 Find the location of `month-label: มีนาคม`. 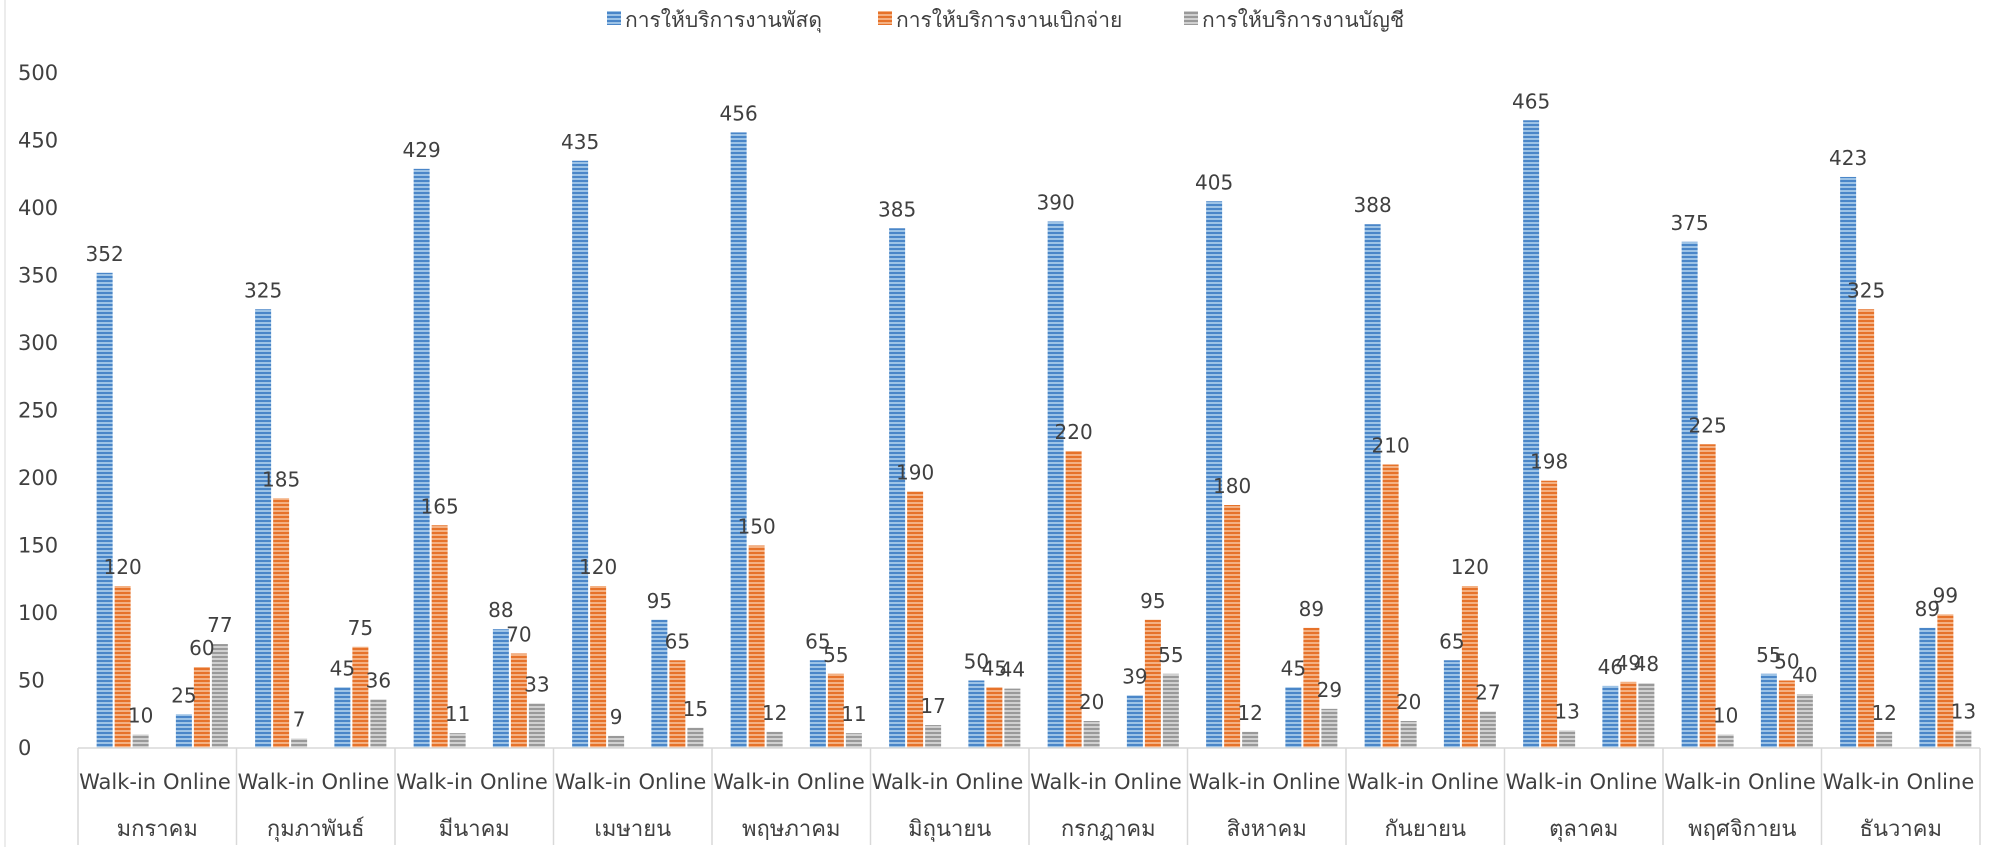

month-label: มีนาคม is located at coordinates (474, 829).